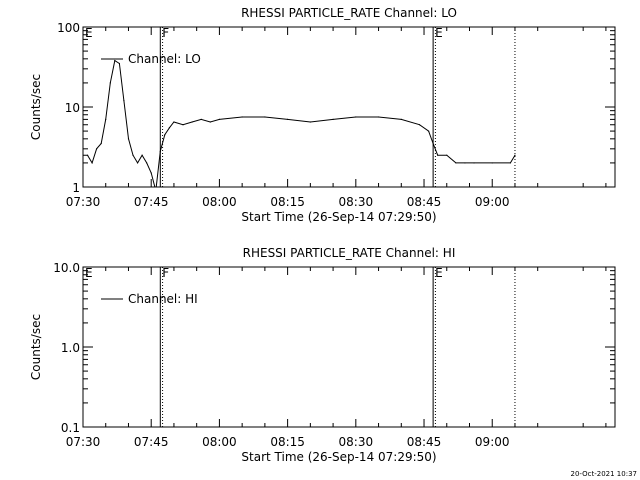 The width and height of the screenshot is (640, 480). Describe the element at coordinates (66, 268) in the screenshot. I see `y-tick-label-hi: 10.0` at that location.